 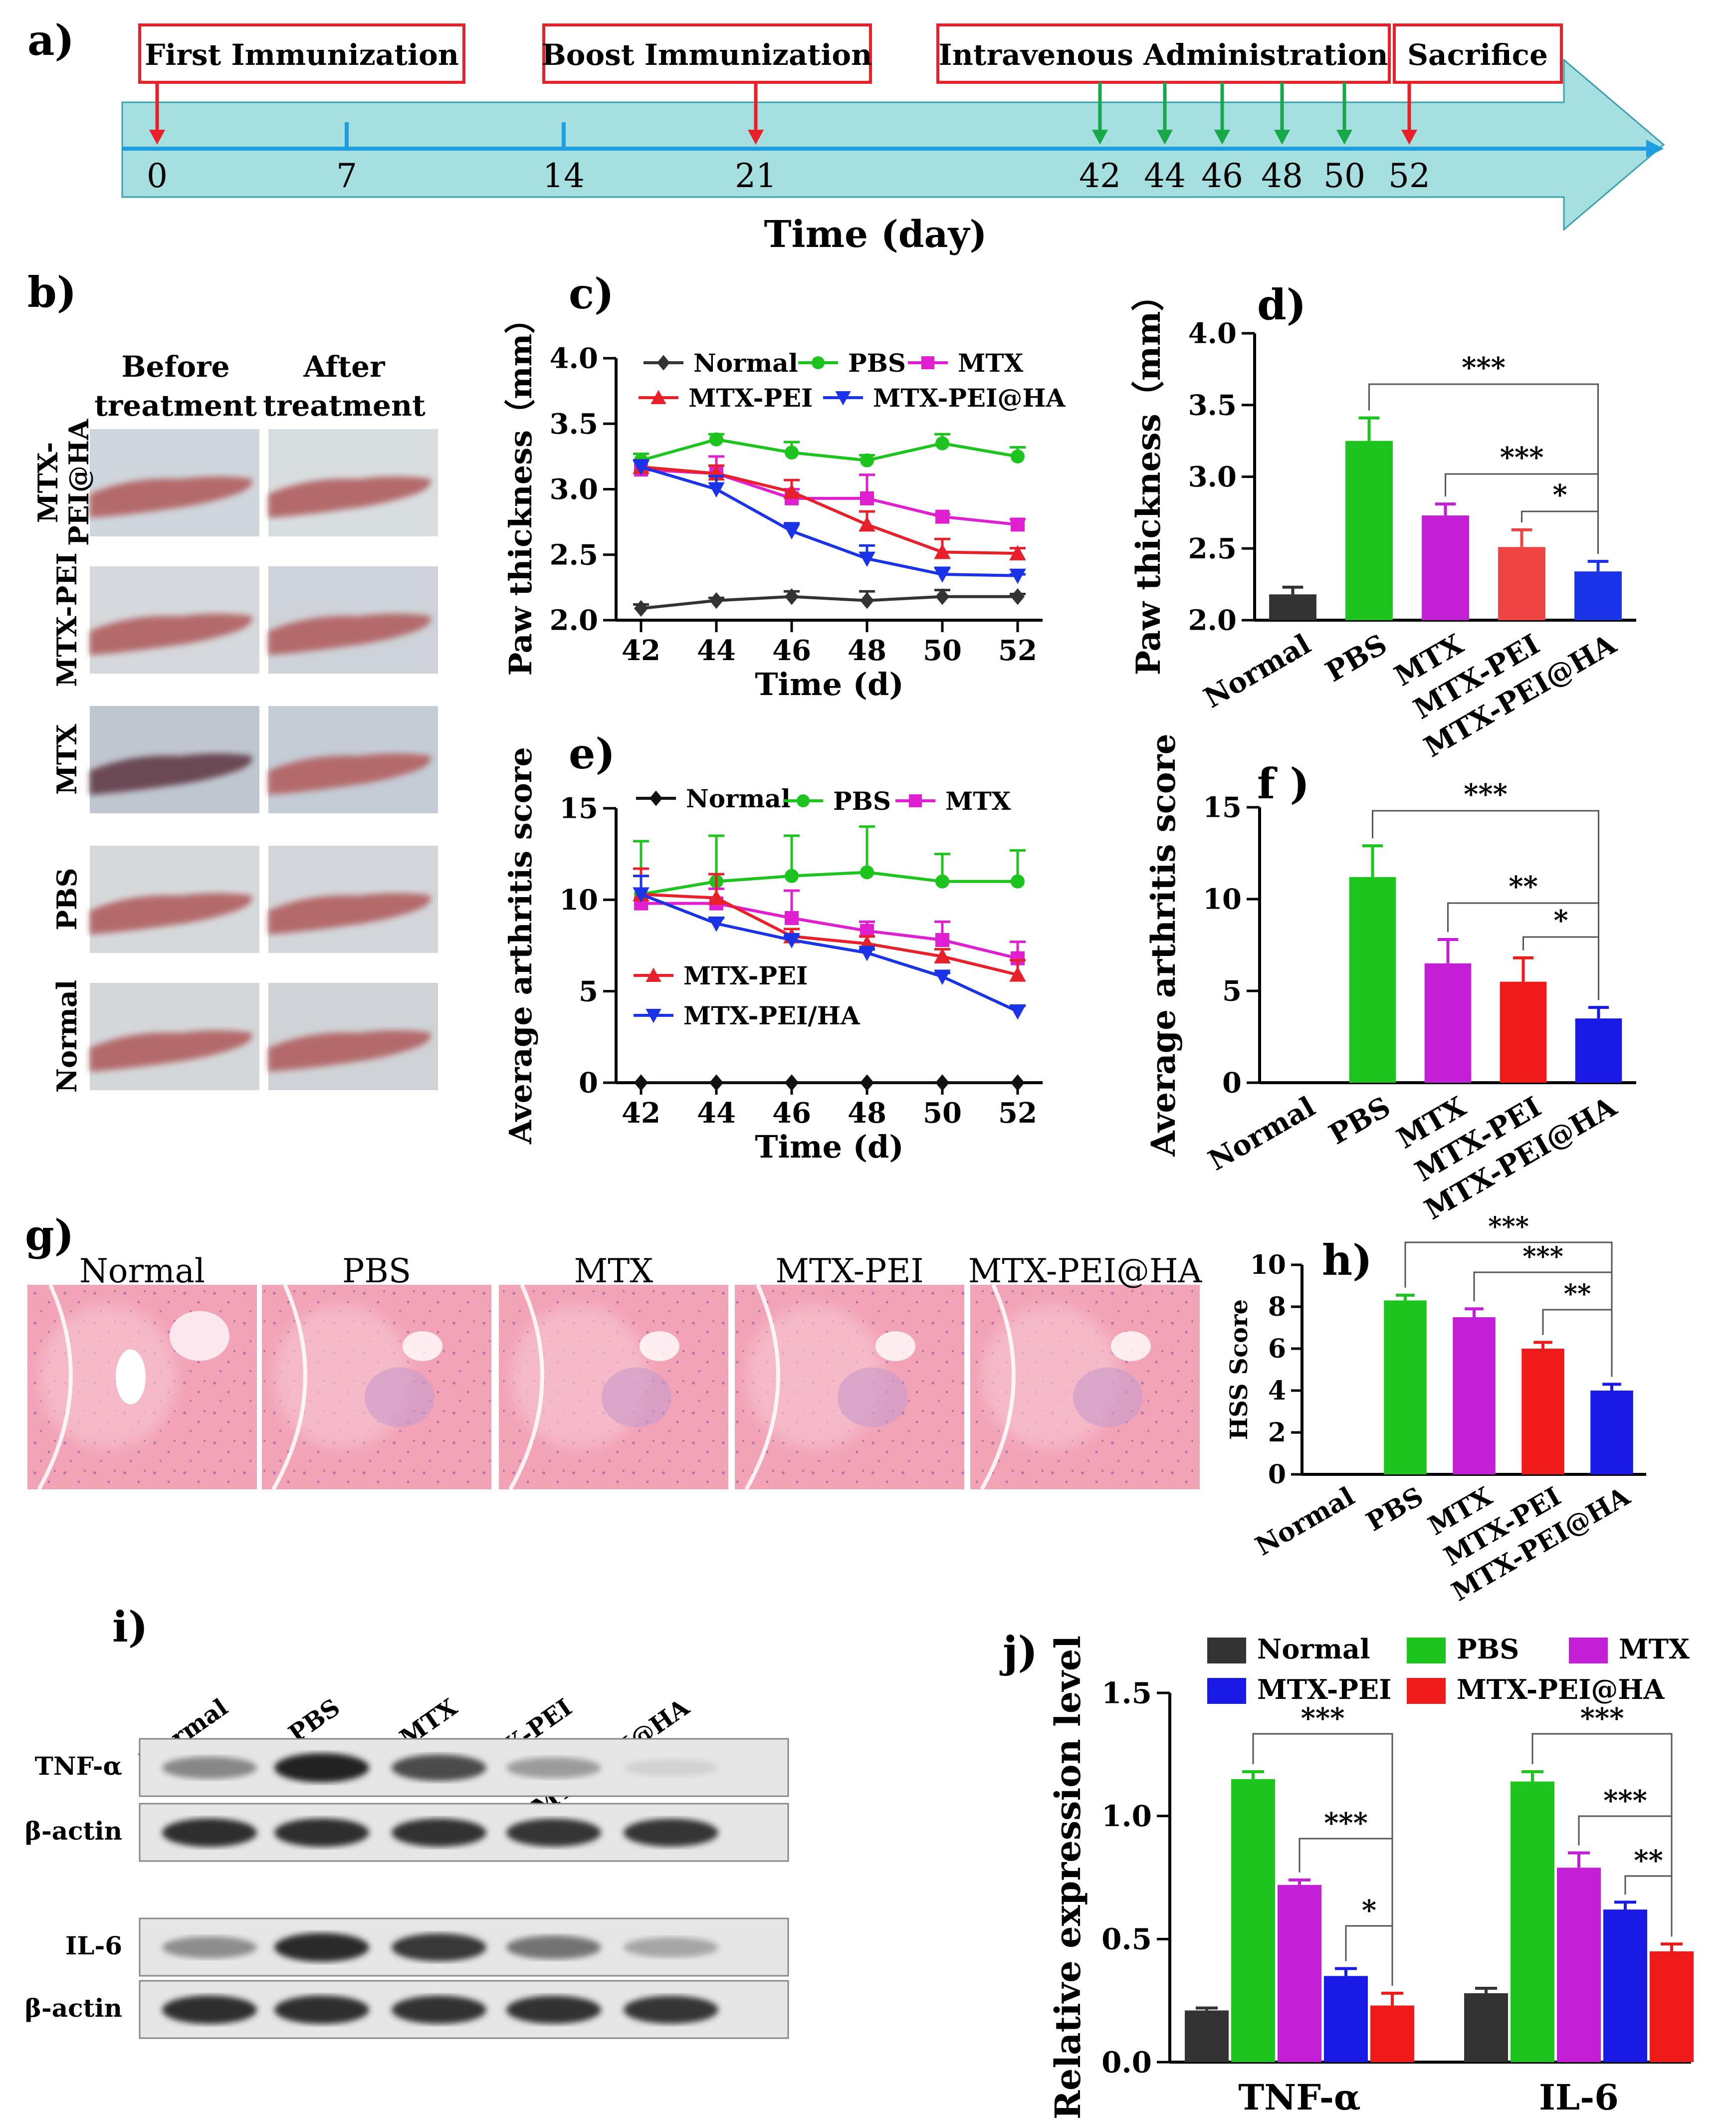 I want to click on legend-marker-MTX-PEI, so click(x=658, y=397).